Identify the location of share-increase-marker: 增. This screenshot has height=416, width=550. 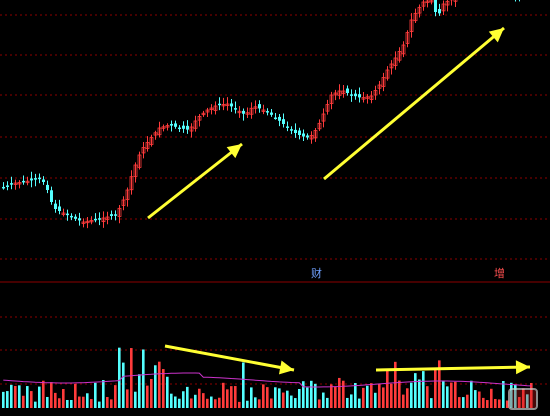
(499, 273).